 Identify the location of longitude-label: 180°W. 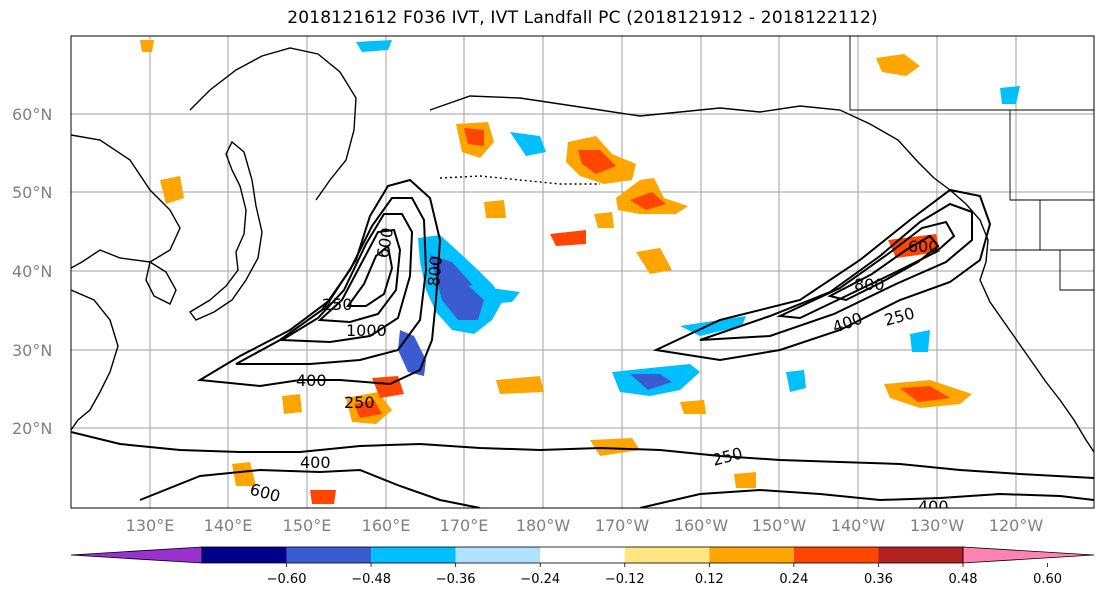
(543, 525).